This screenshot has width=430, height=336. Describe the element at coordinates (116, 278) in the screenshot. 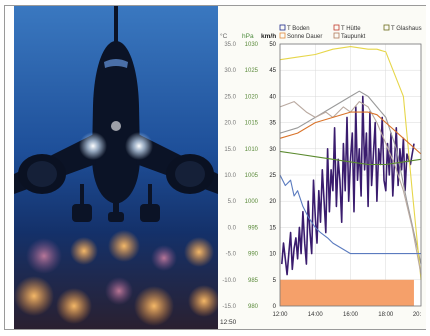

I see `runway-lights` at that location.